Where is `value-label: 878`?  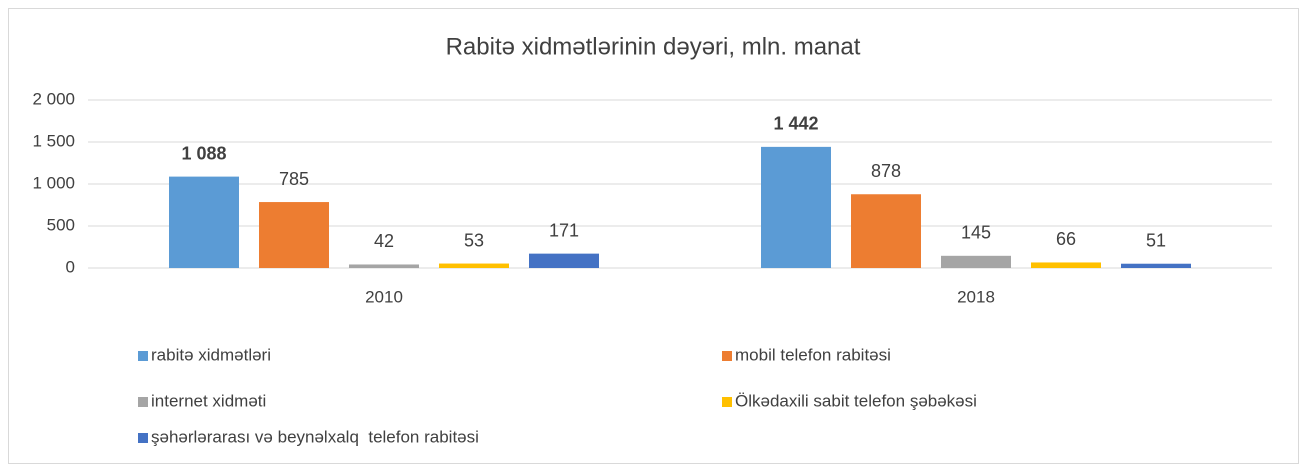 value-label: 878 is located at coordinates (886, 171).